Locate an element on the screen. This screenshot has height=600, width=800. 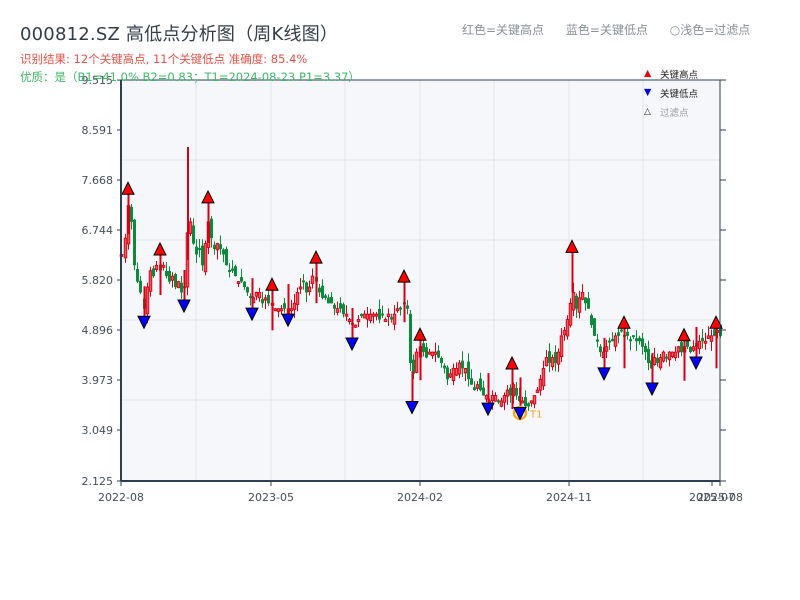
color-key: 红色=关键高点 蓝色=关键低点 ○浅色=过滤点 is located at coordinates (606, 29).